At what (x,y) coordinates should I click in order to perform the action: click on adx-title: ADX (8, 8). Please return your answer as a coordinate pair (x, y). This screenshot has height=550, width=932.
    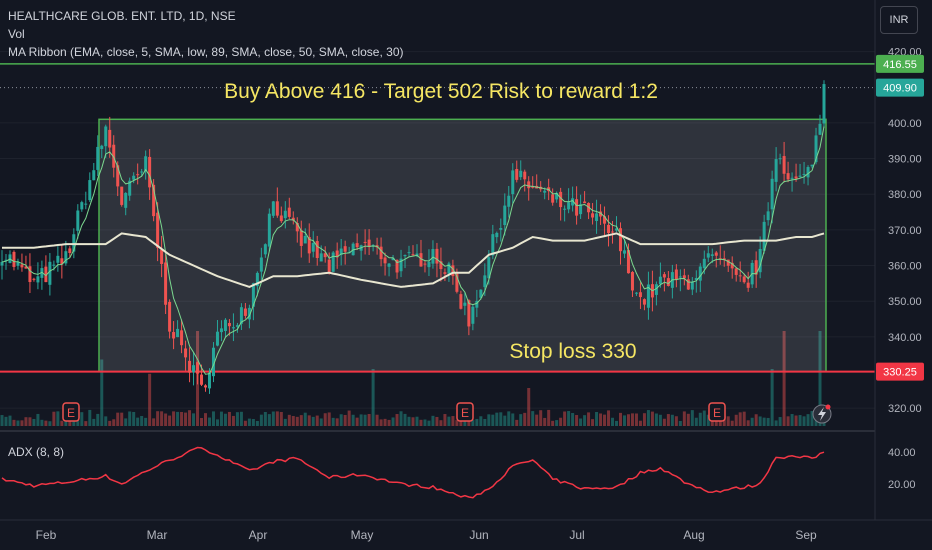
    Looking at the image, I should click on (36, 452).